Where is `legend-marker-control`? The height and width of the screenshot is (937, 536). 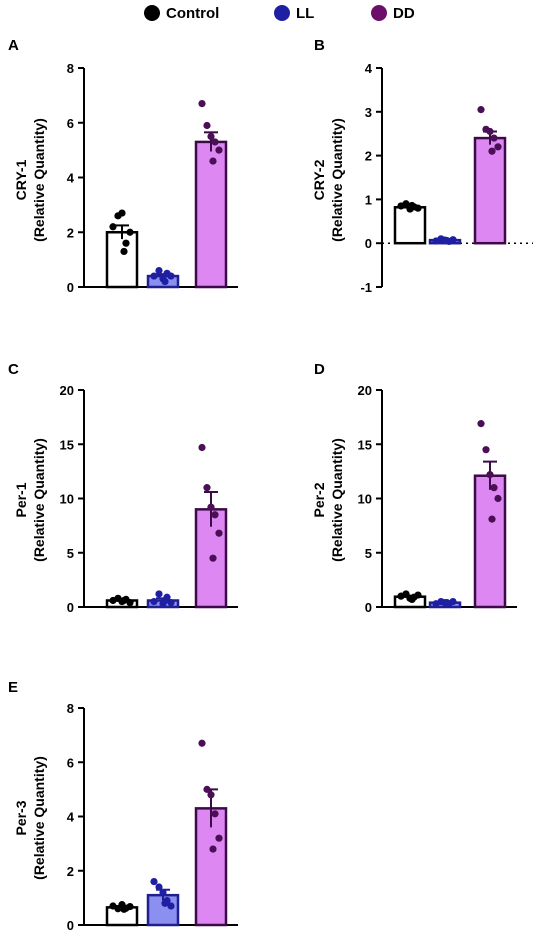
legend-marker-control is located at coordinates (152, 13).